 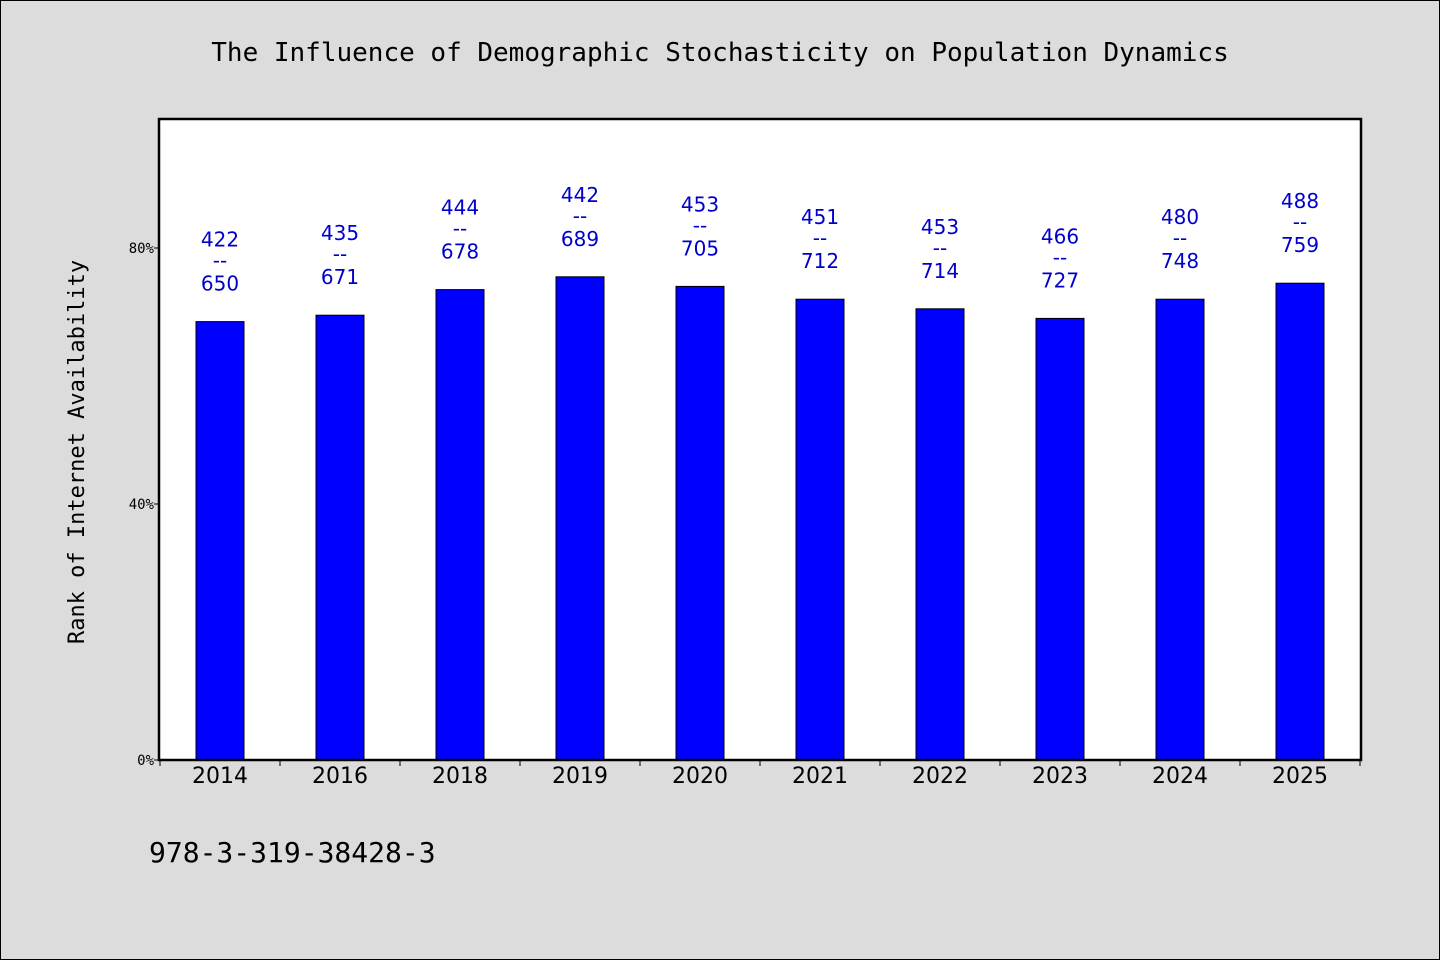 What do you see at coordinates (1300, 776) in the screenshot?
I see `x-tick-label-2025: 2025` at bounding box center [1300, 776].